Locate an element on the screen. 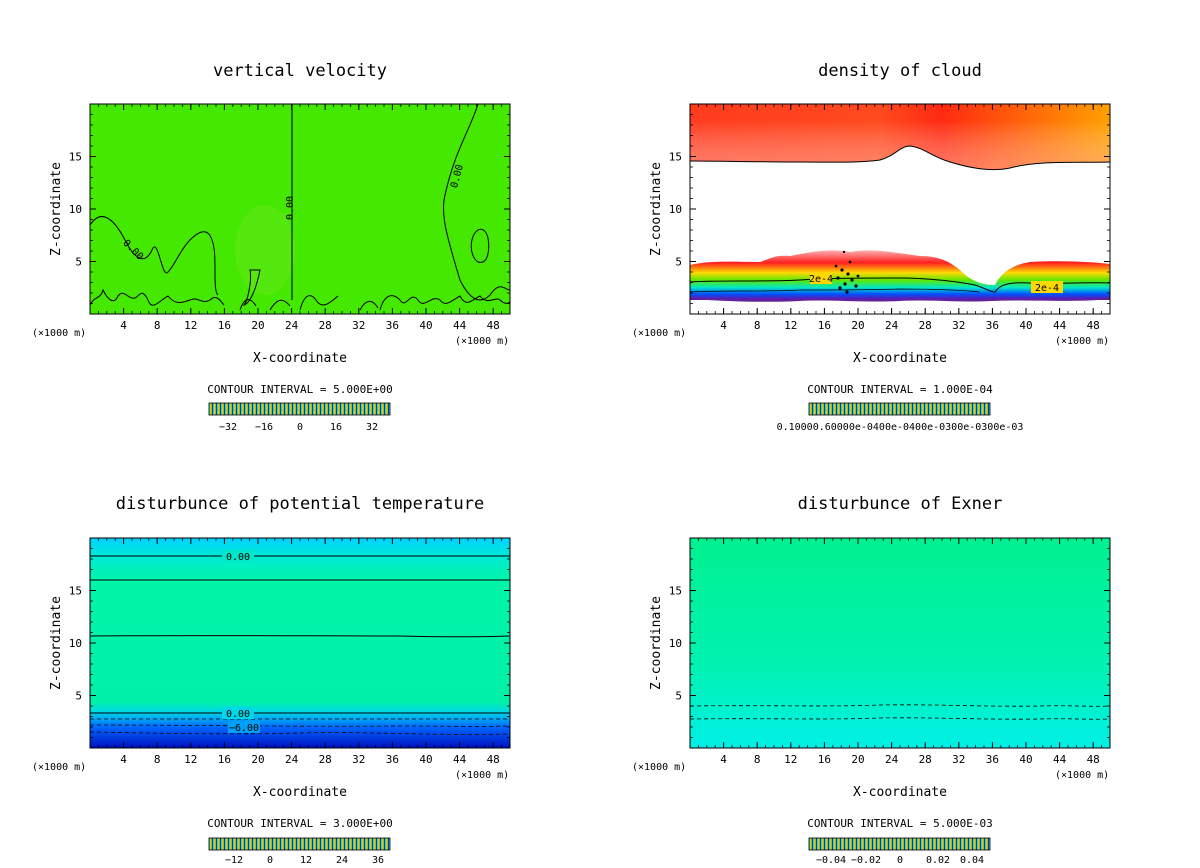  colorbar-labels: −0.04 −0.02 0 0.02 0.04 is located at coordinates (900, 860).